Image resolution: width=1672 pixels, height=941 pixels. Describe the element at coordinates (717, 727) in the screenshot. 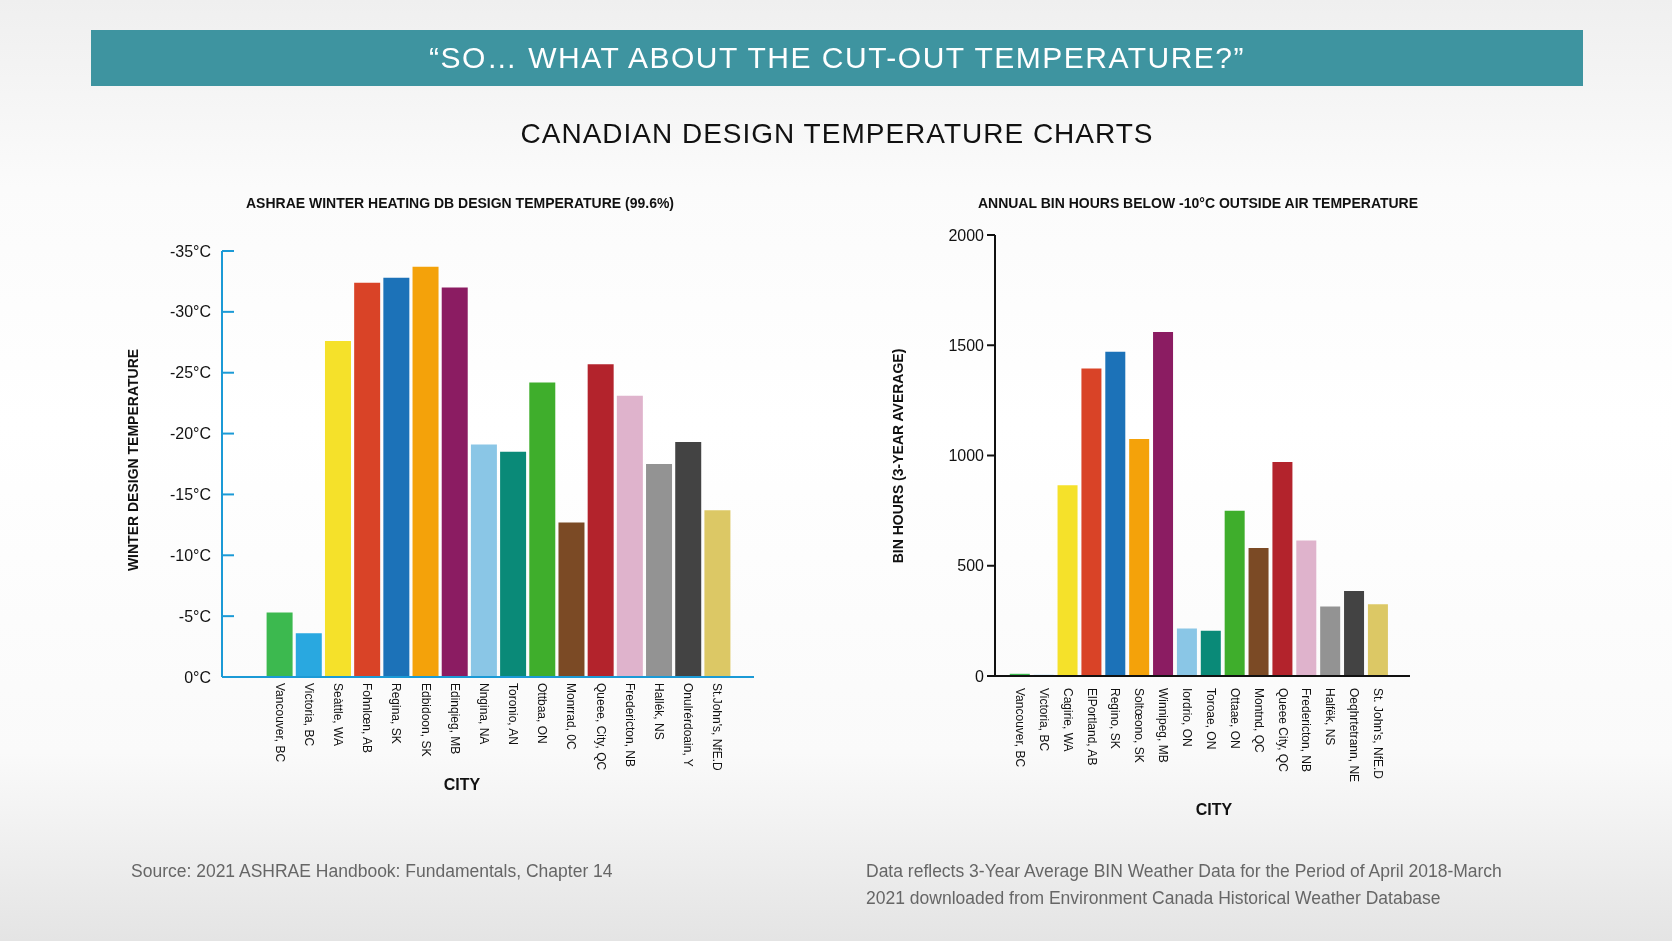

I see `x-tick-label: St.John's, NfE.D` at that location.